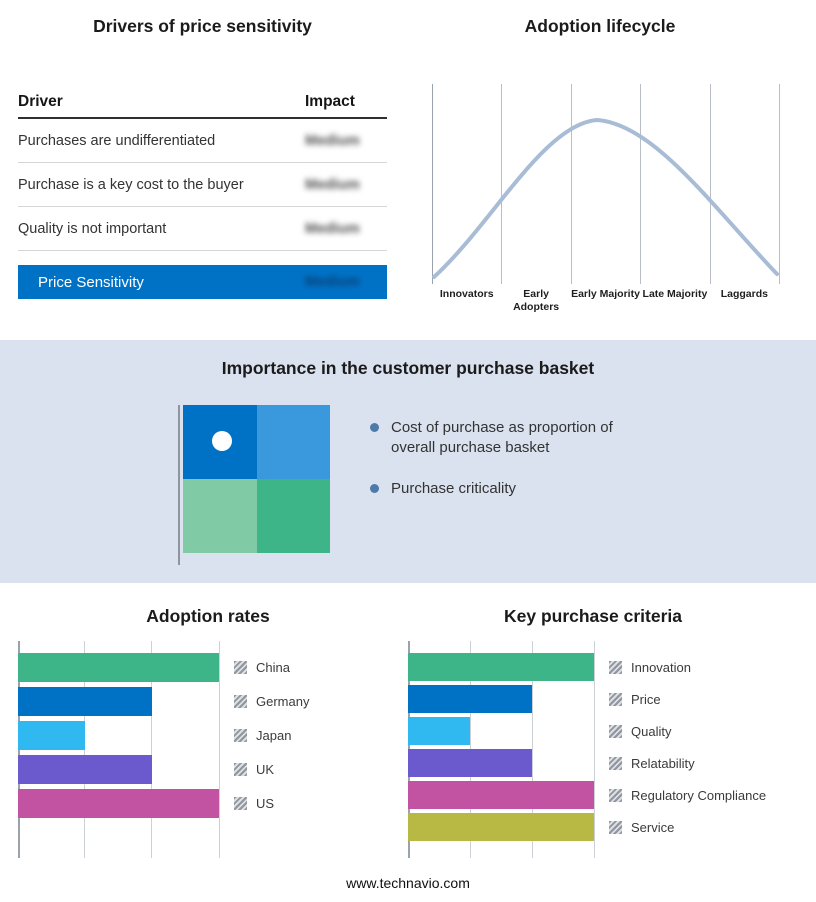 The image size is (816, 902). What do you see at coordinates (85, 701) in the screenshot?
I see `bar-germany` at bounding box center [85, 701].